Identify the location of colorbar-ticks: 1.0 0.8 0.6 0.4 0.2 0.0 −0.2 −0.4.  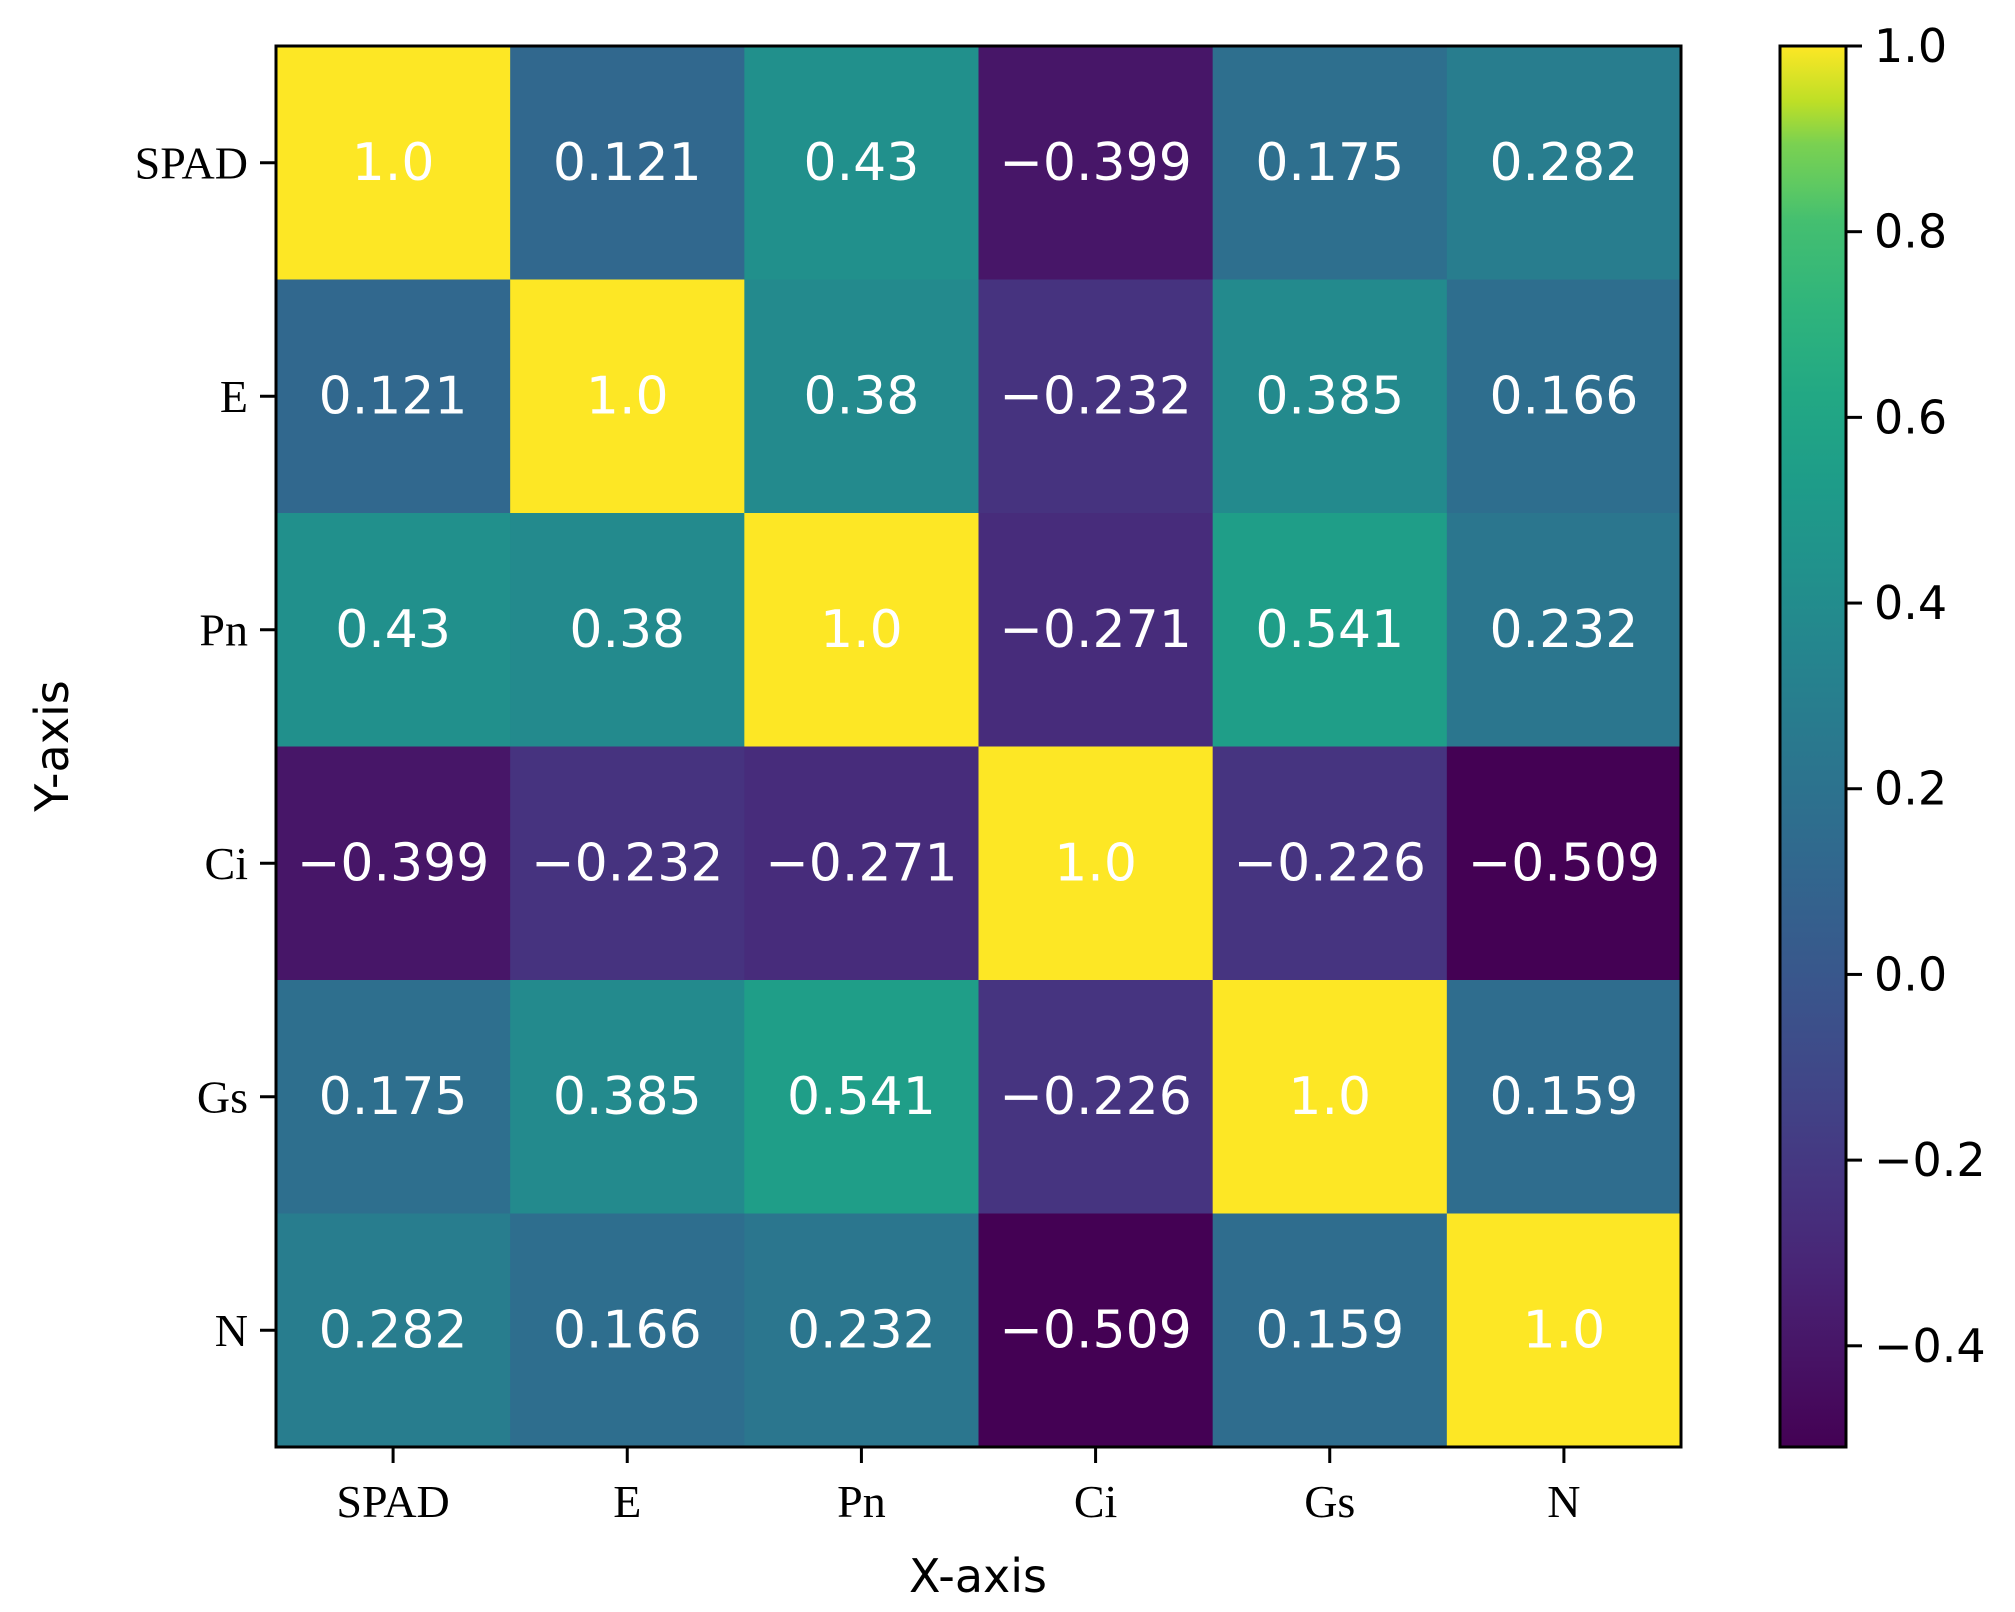
(1916, 696).